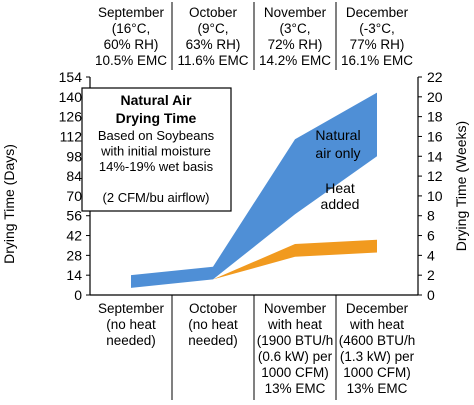  Describe the element at coordinates (431, 255) in the screenshot. I see `y2-tick-label: 4` at that location.